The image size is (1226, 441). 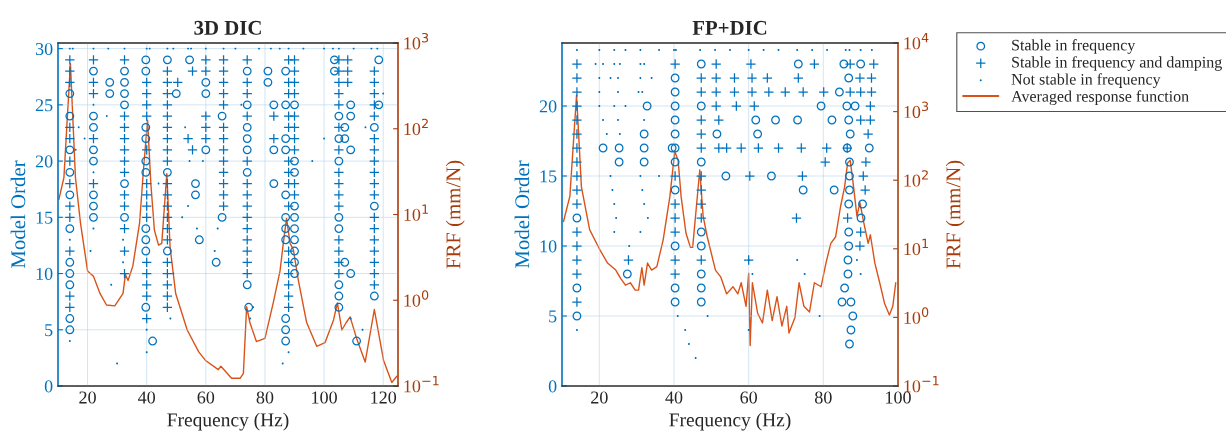 I want to click on legend-label: Averaged response function, so click(x=1100, y=98).